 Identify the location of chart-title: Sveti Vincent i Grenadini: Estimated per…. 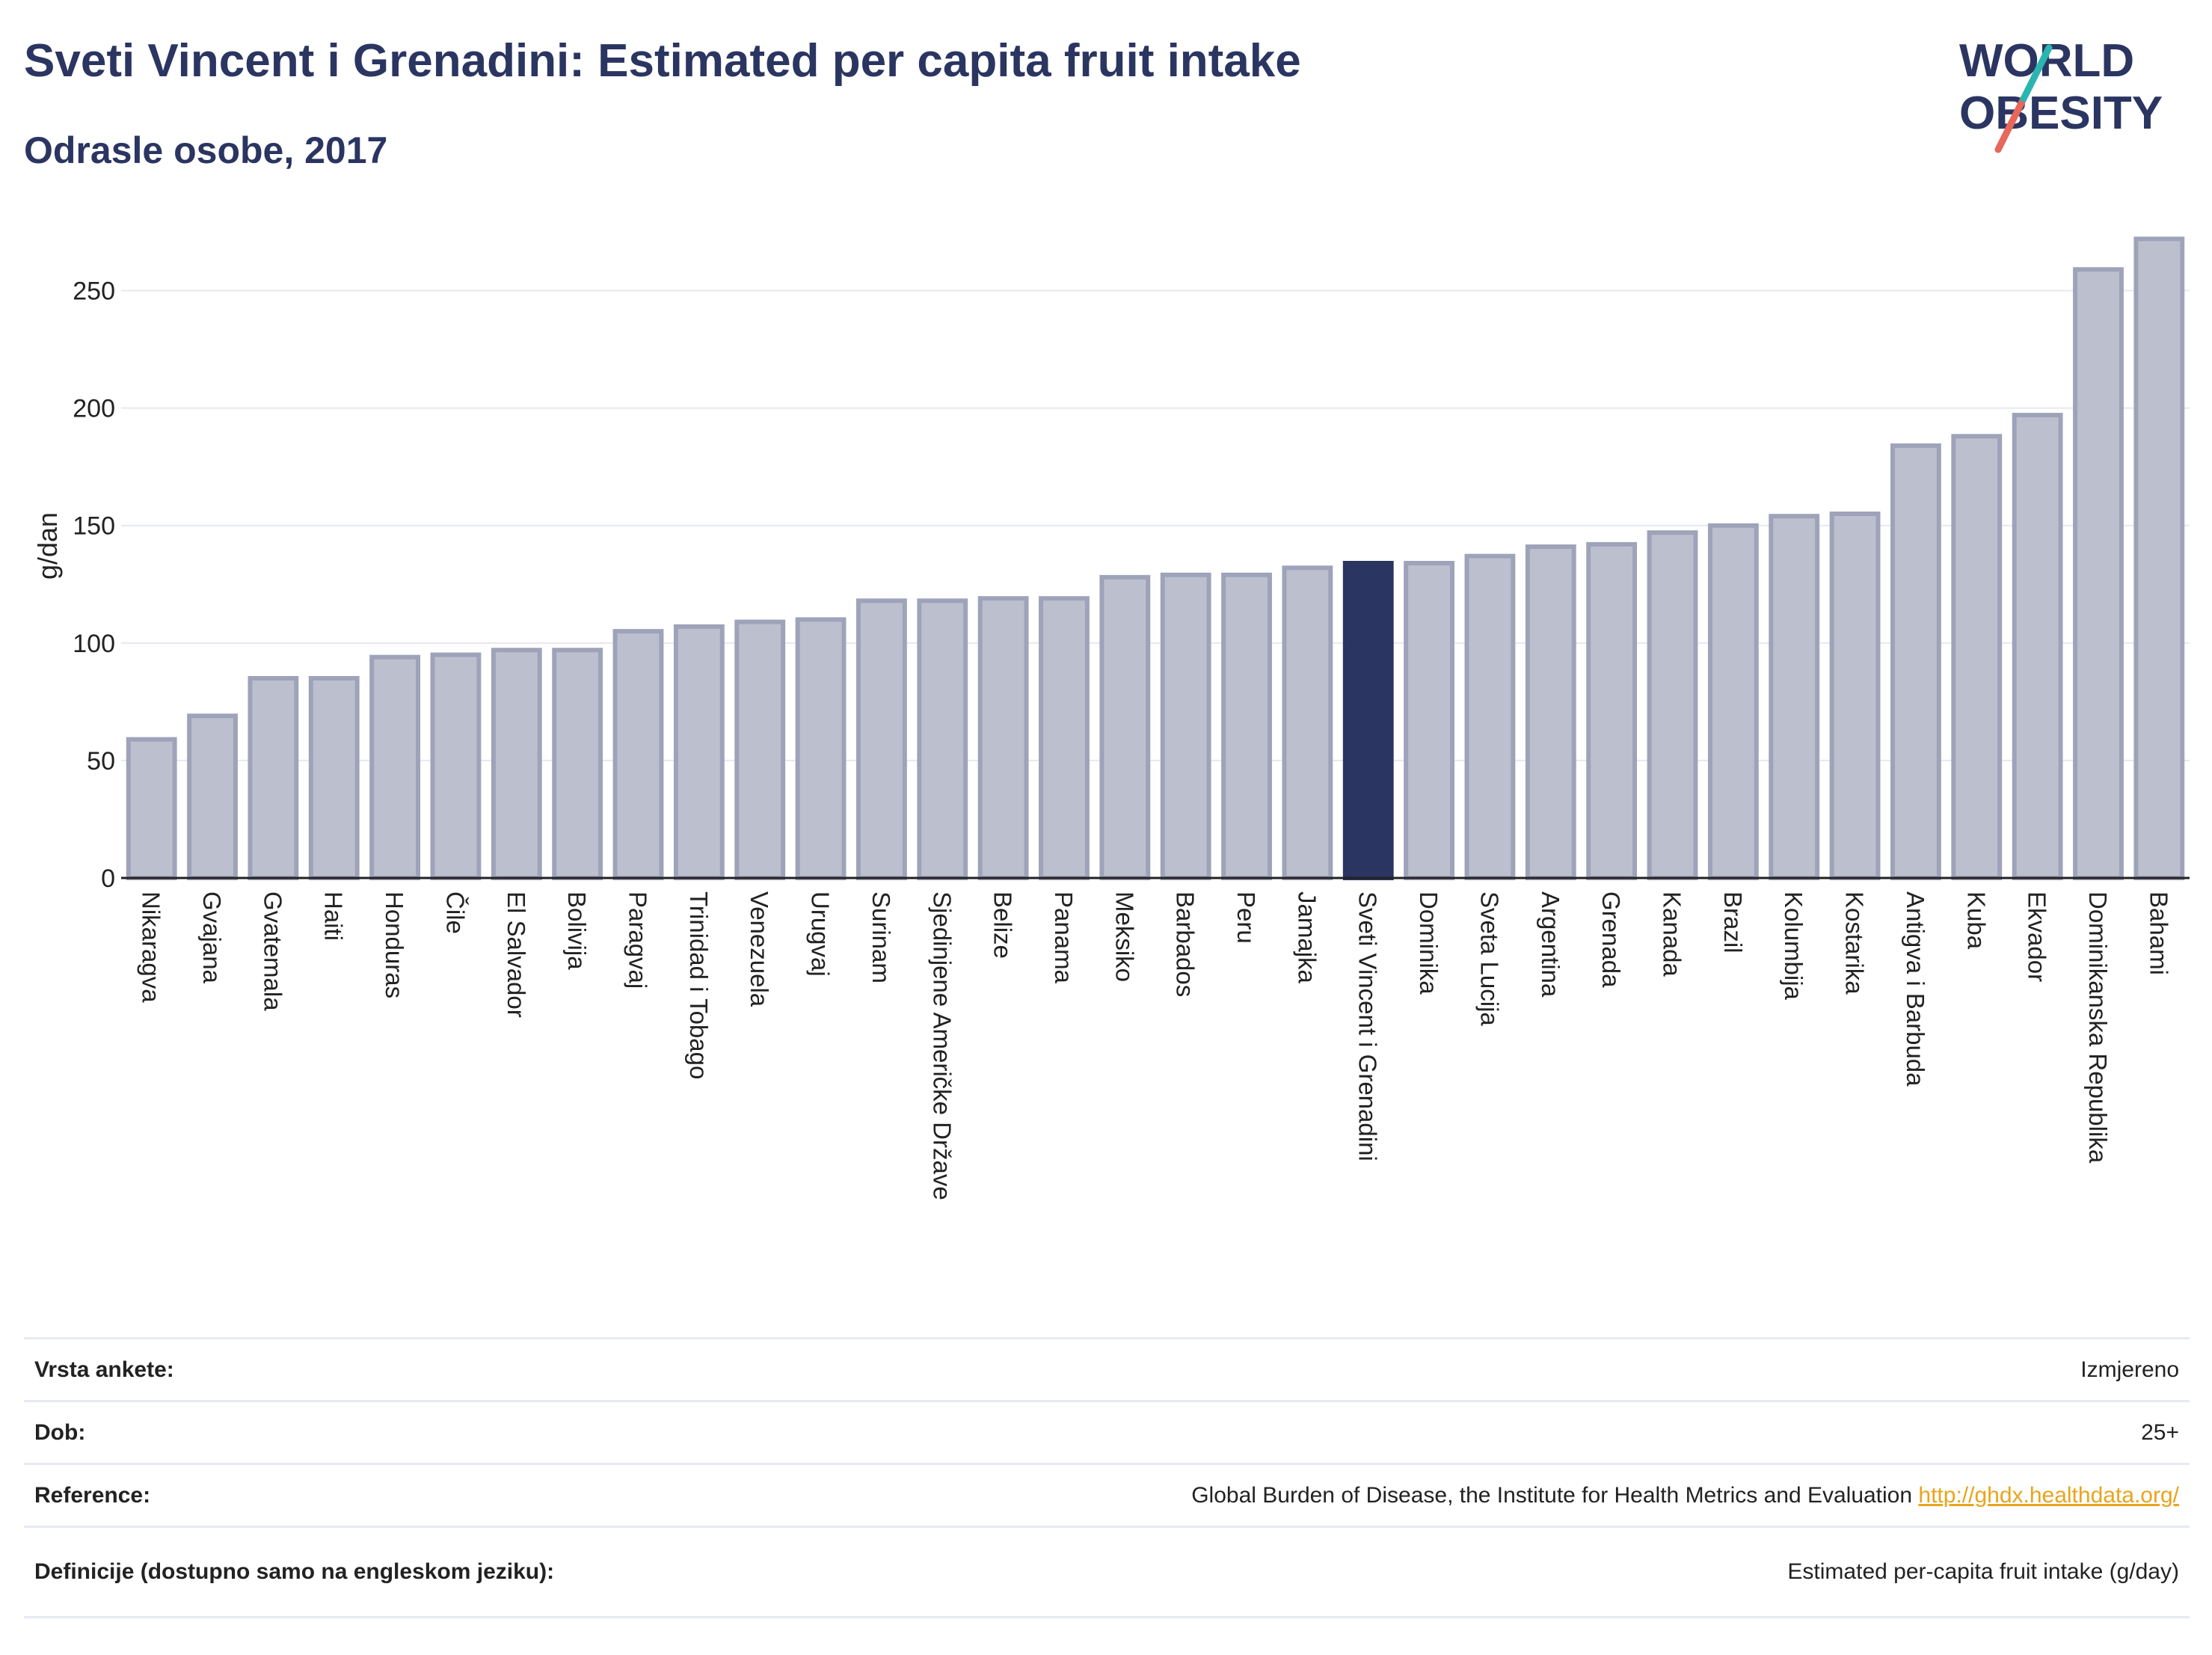
(662, 61).